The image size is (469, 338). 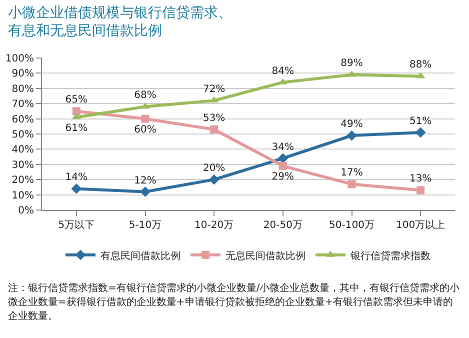 What do you see at coordinates (23, 180) in the screenshot?
I see `y-tick-label: 20%` at bounding box center [23, 180].